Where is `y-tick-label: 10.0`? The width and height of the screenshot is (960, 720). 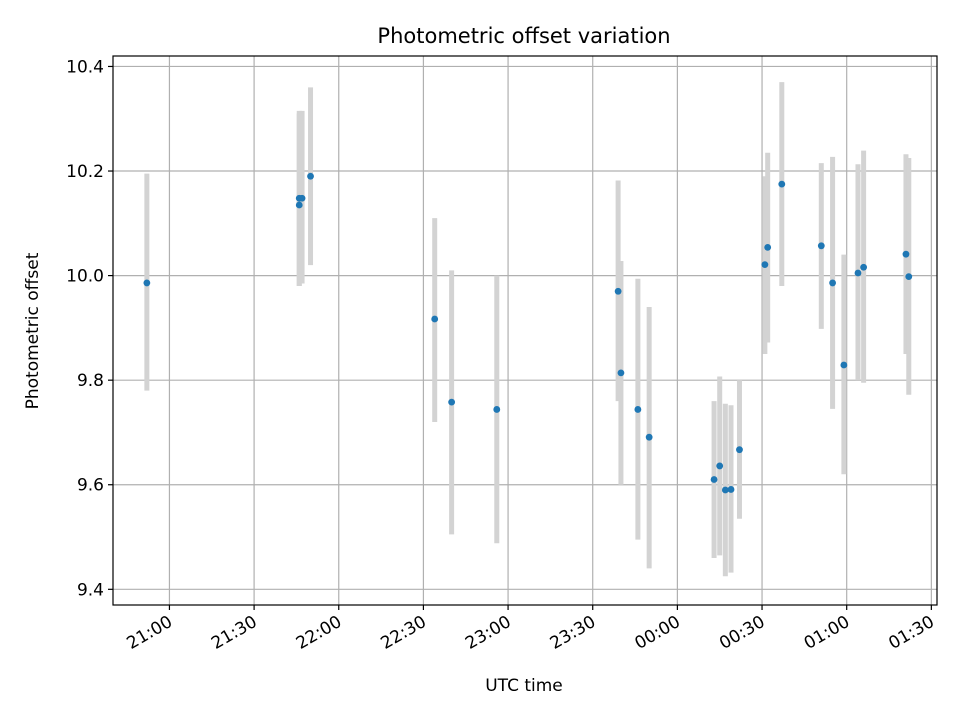 y-tick-label: 10.0 is located at coordinates (85, 277).